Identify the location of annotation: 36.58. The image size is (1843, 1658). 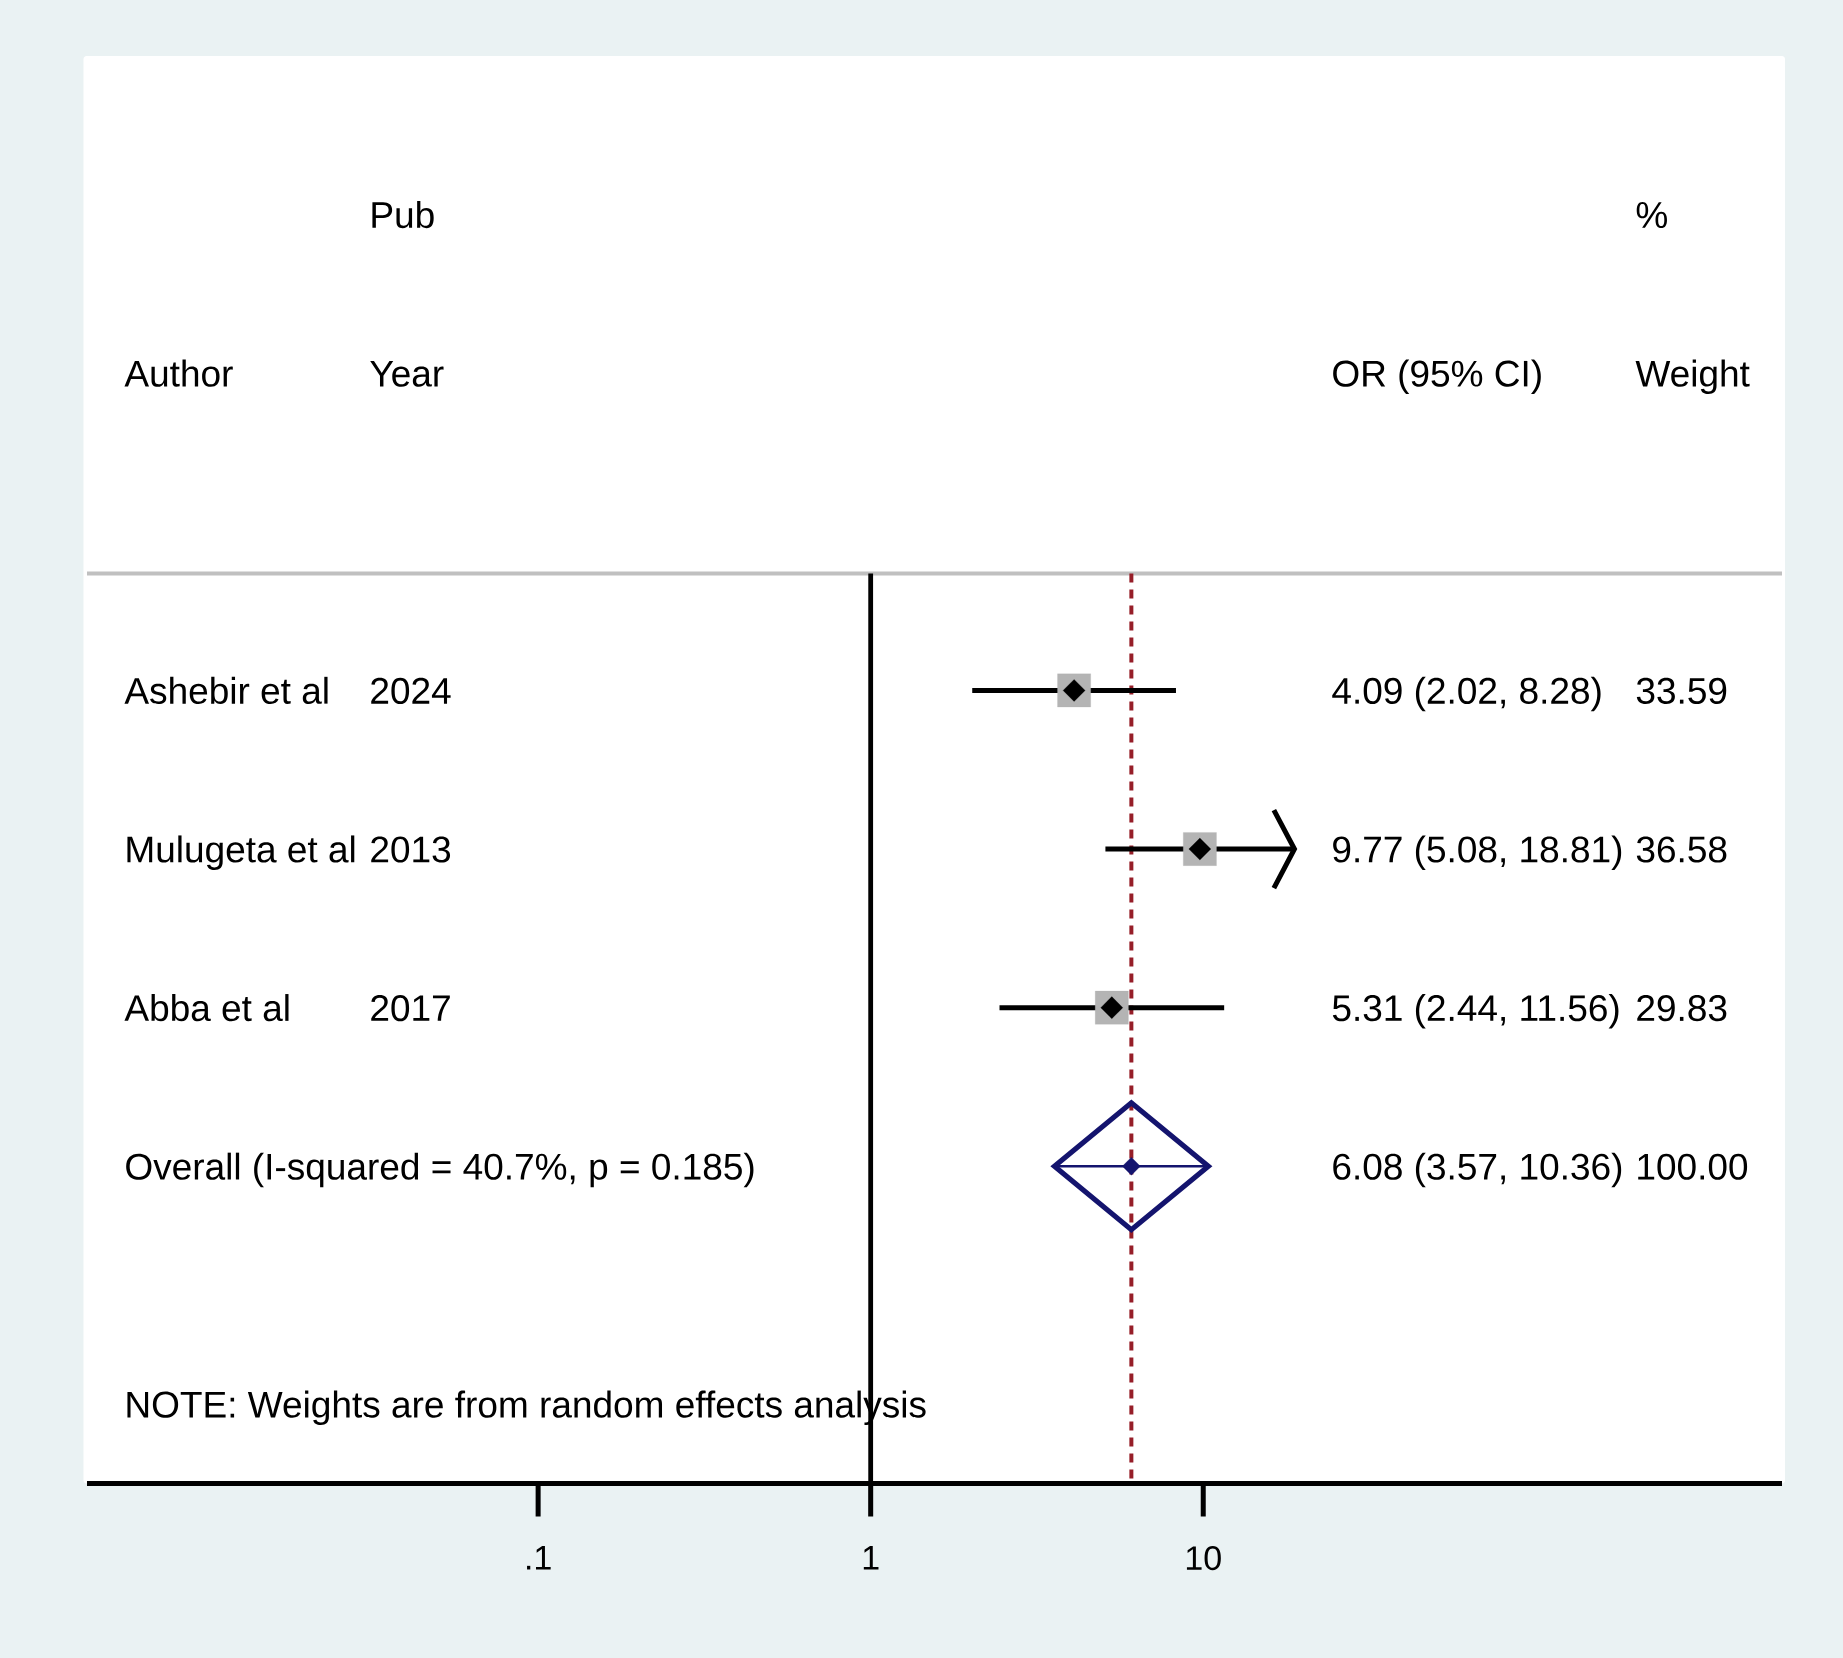
(1681, 849).